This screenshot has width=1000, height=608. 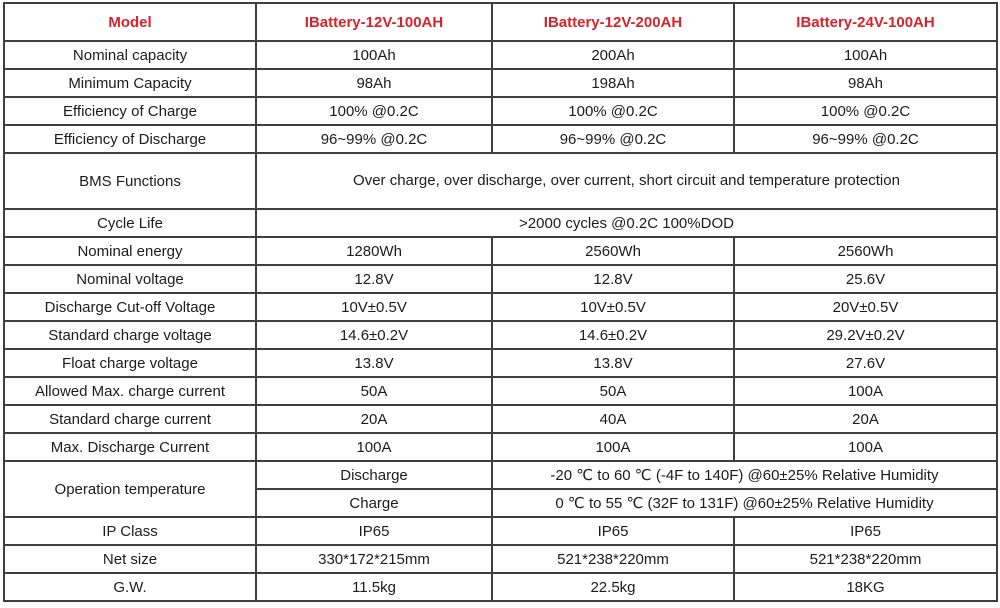 What do you see at coordinates (130, 363) in the screenshot?
I see `row-label: Float charge voltage` at bounding box center [130, 363].